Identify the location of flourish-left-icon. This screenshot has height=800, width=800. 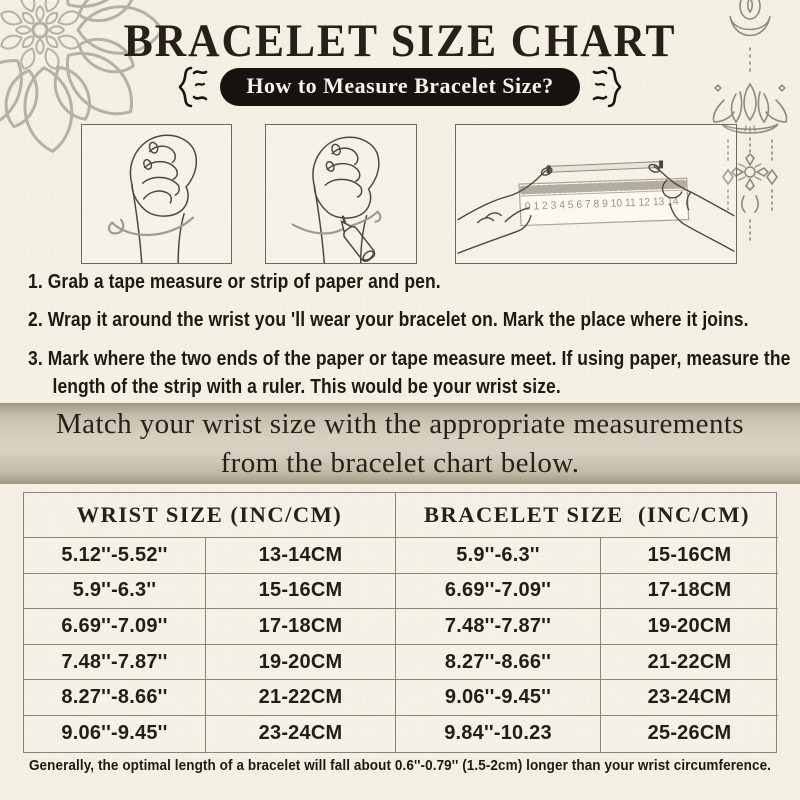
(193, 87).